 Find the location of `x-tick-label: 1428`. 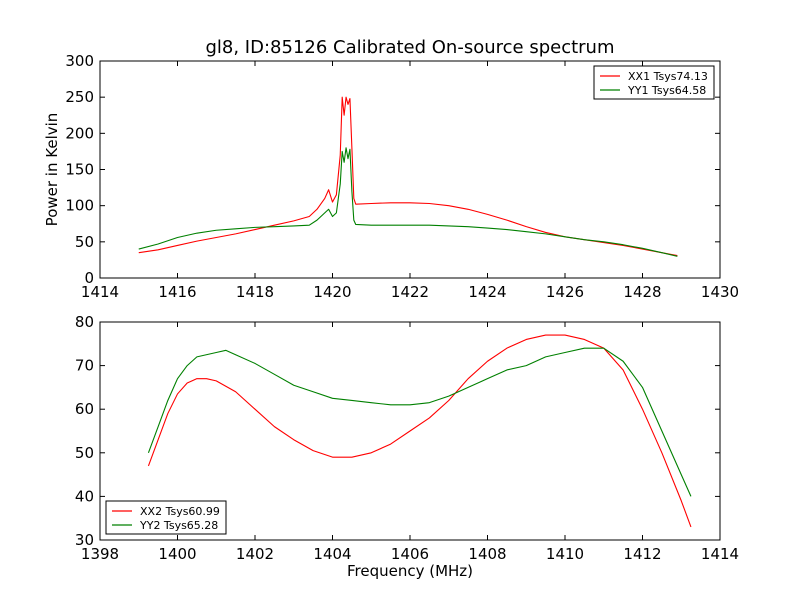

x-tick-label: 1428 is located at coordinates (642, 292).